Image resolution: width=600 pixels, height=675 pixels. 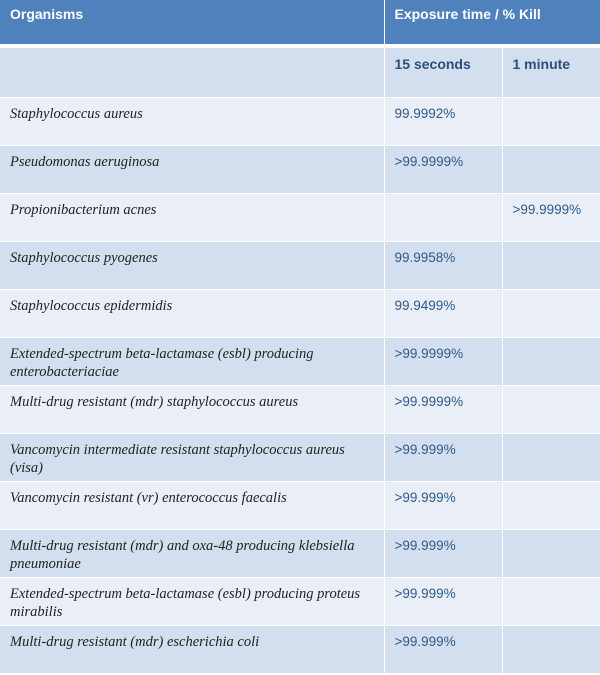 What do you see at coordinates (443, 121) in the screenshot?
I see `kill-15-seconds-cell: 99.9992%` at bounding box center [443, 121].